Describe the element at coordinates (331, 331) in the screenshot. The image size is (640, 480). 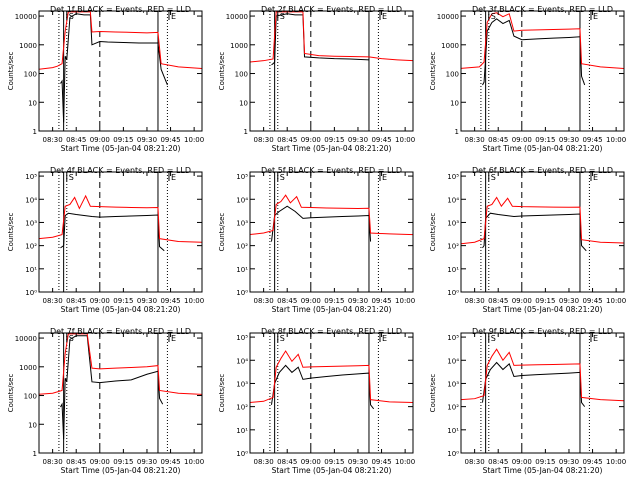
I see `panel-title: Det 8f BLACK = Events, RED = LLD` at that location.